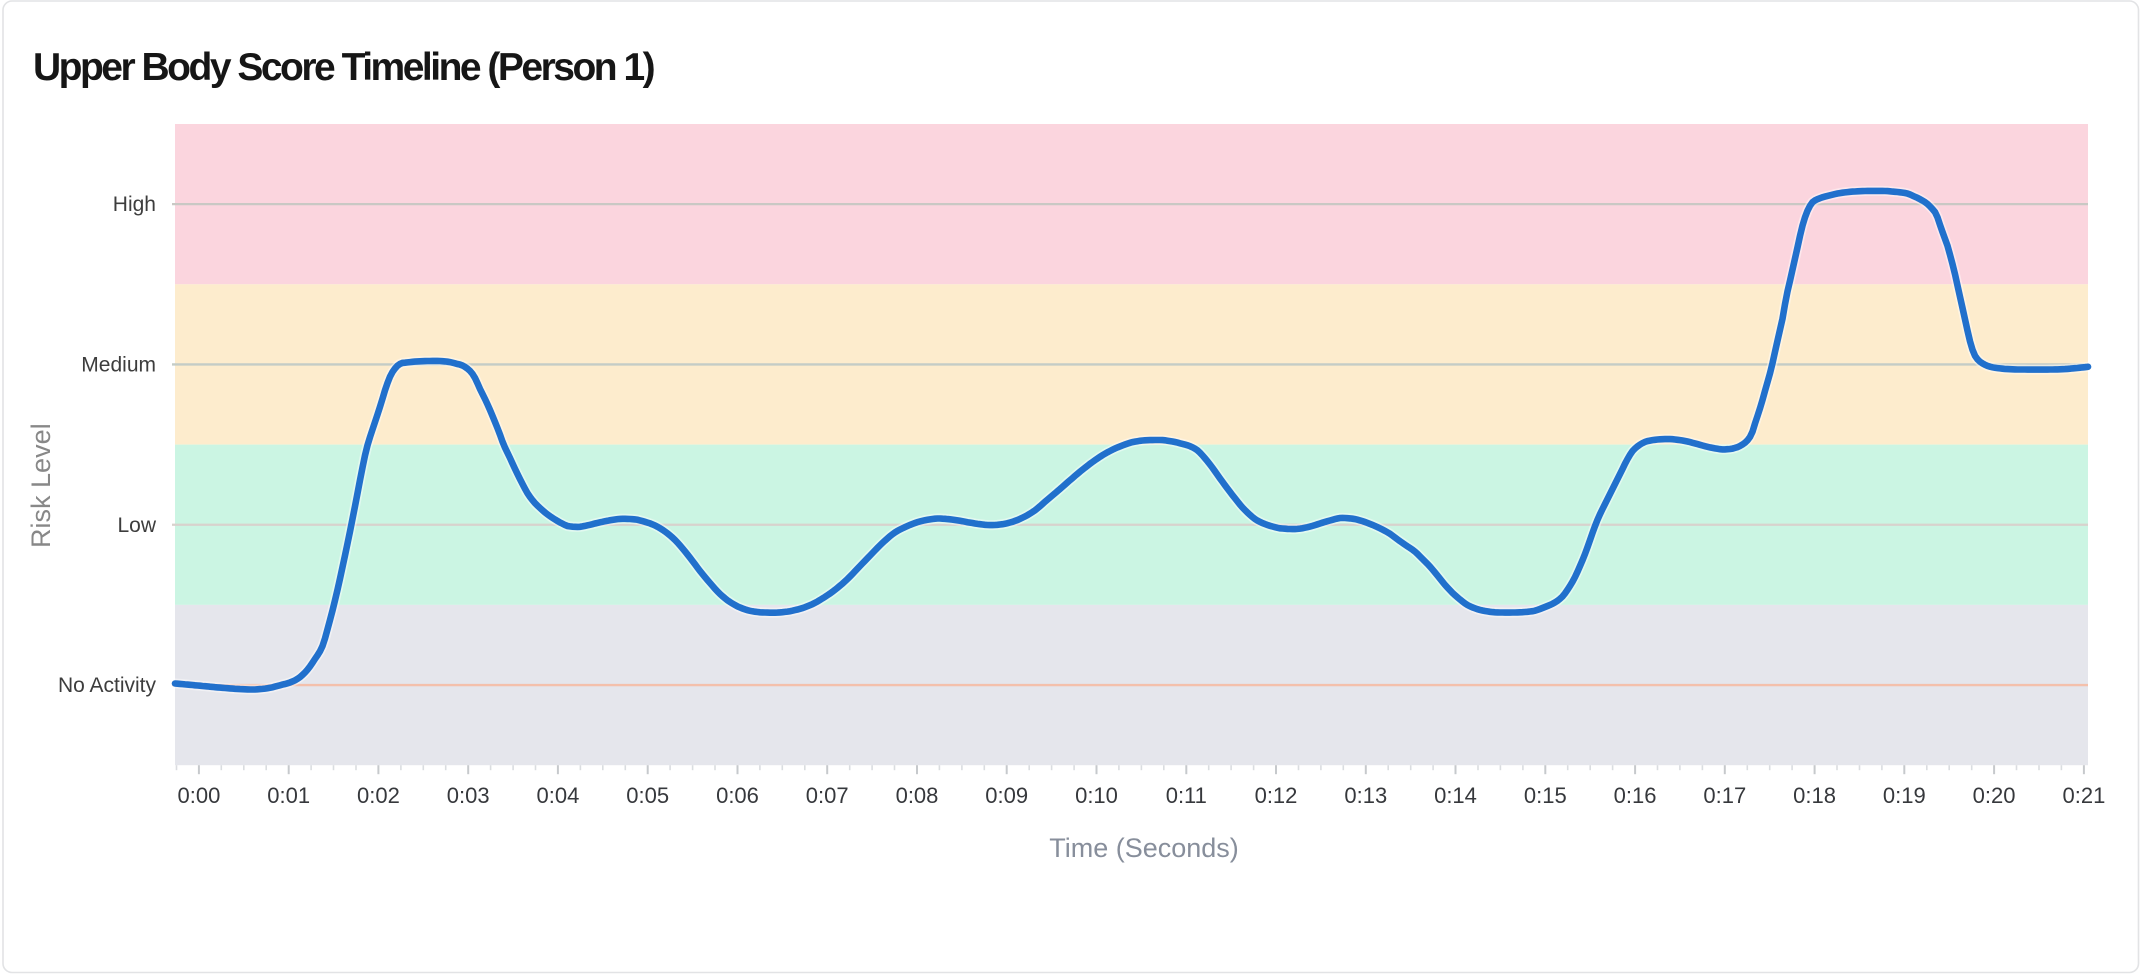  What do you see at coordinates (107, 685) in the screenshot?
I see `svg-text: No Activity` at bounding box center [107, 685].